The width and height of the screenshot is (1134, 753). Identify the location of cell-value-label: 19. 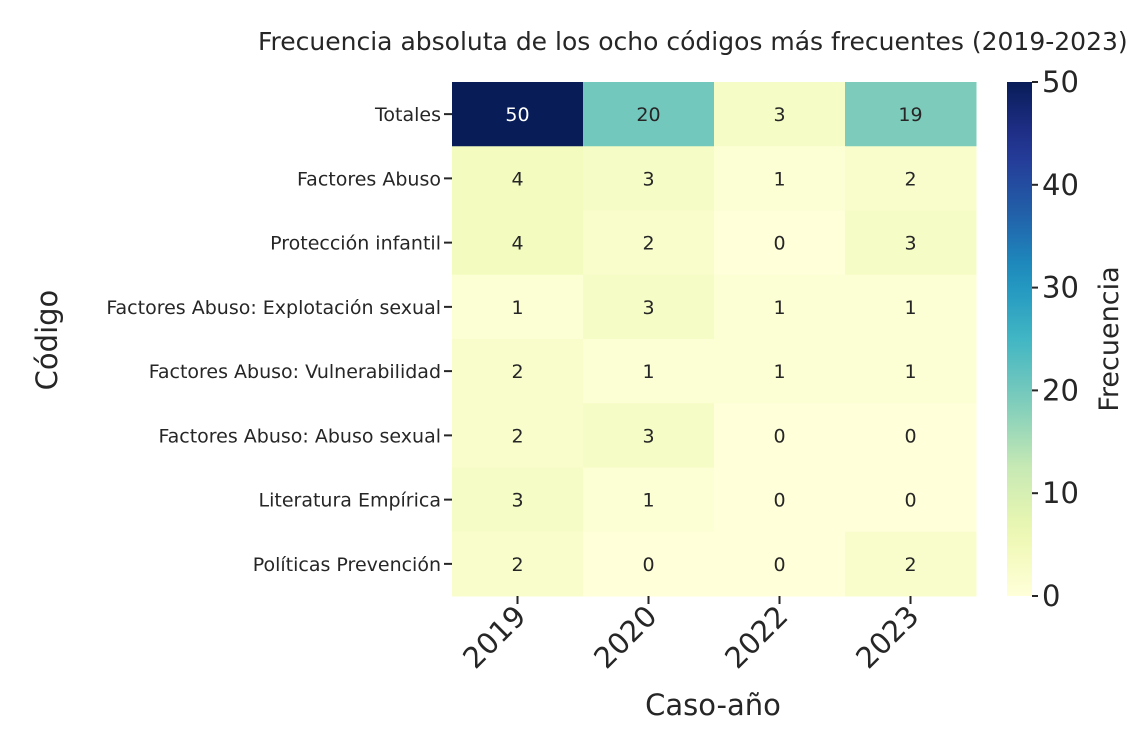
(910, 115).